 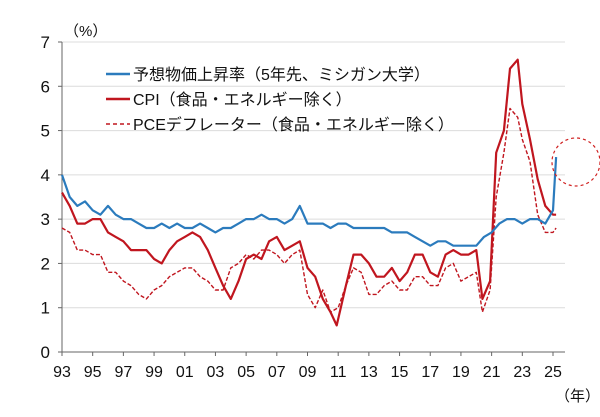 What do you see at coordinates (461, 372) in the screenshot?
I see `x-tick-label: 19` at bounding box center [461, 372].